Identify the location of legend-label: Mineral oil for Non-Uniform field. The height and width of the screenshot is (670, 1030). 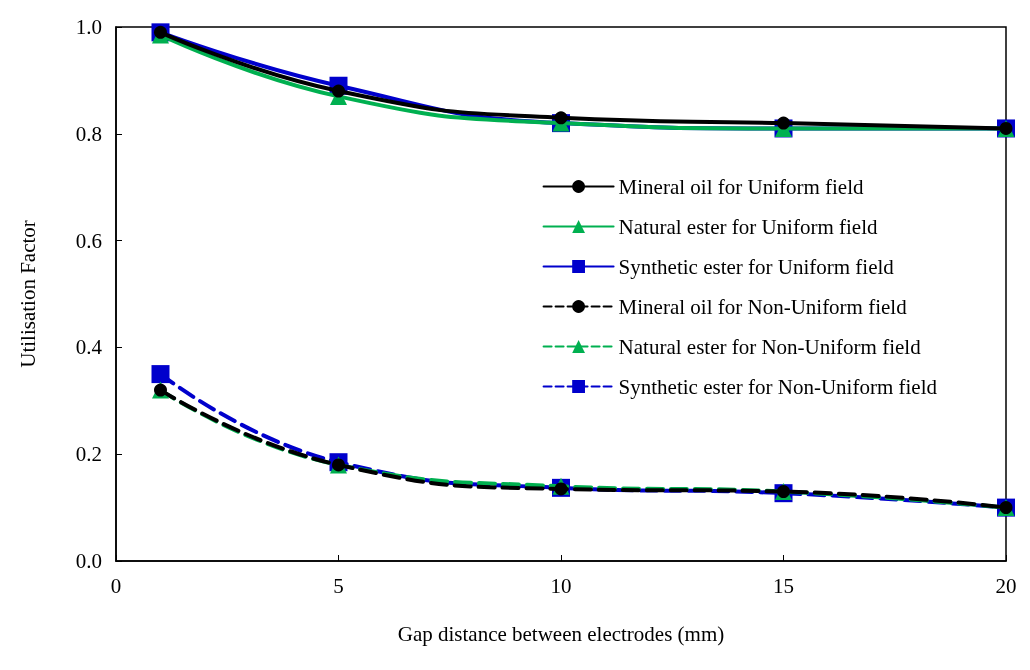
(763, 306).